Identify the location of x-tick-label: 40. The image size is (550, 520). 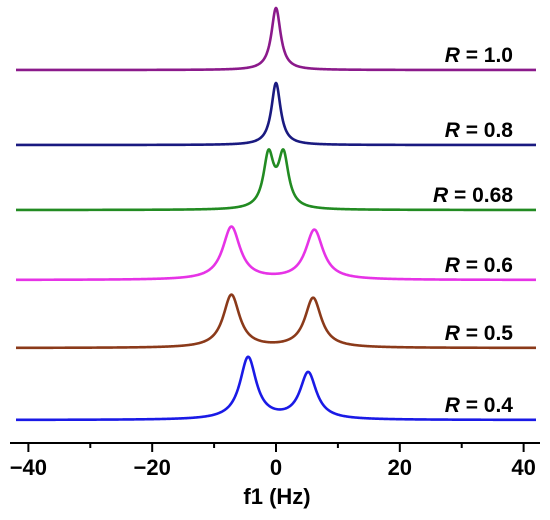
(523, 467).